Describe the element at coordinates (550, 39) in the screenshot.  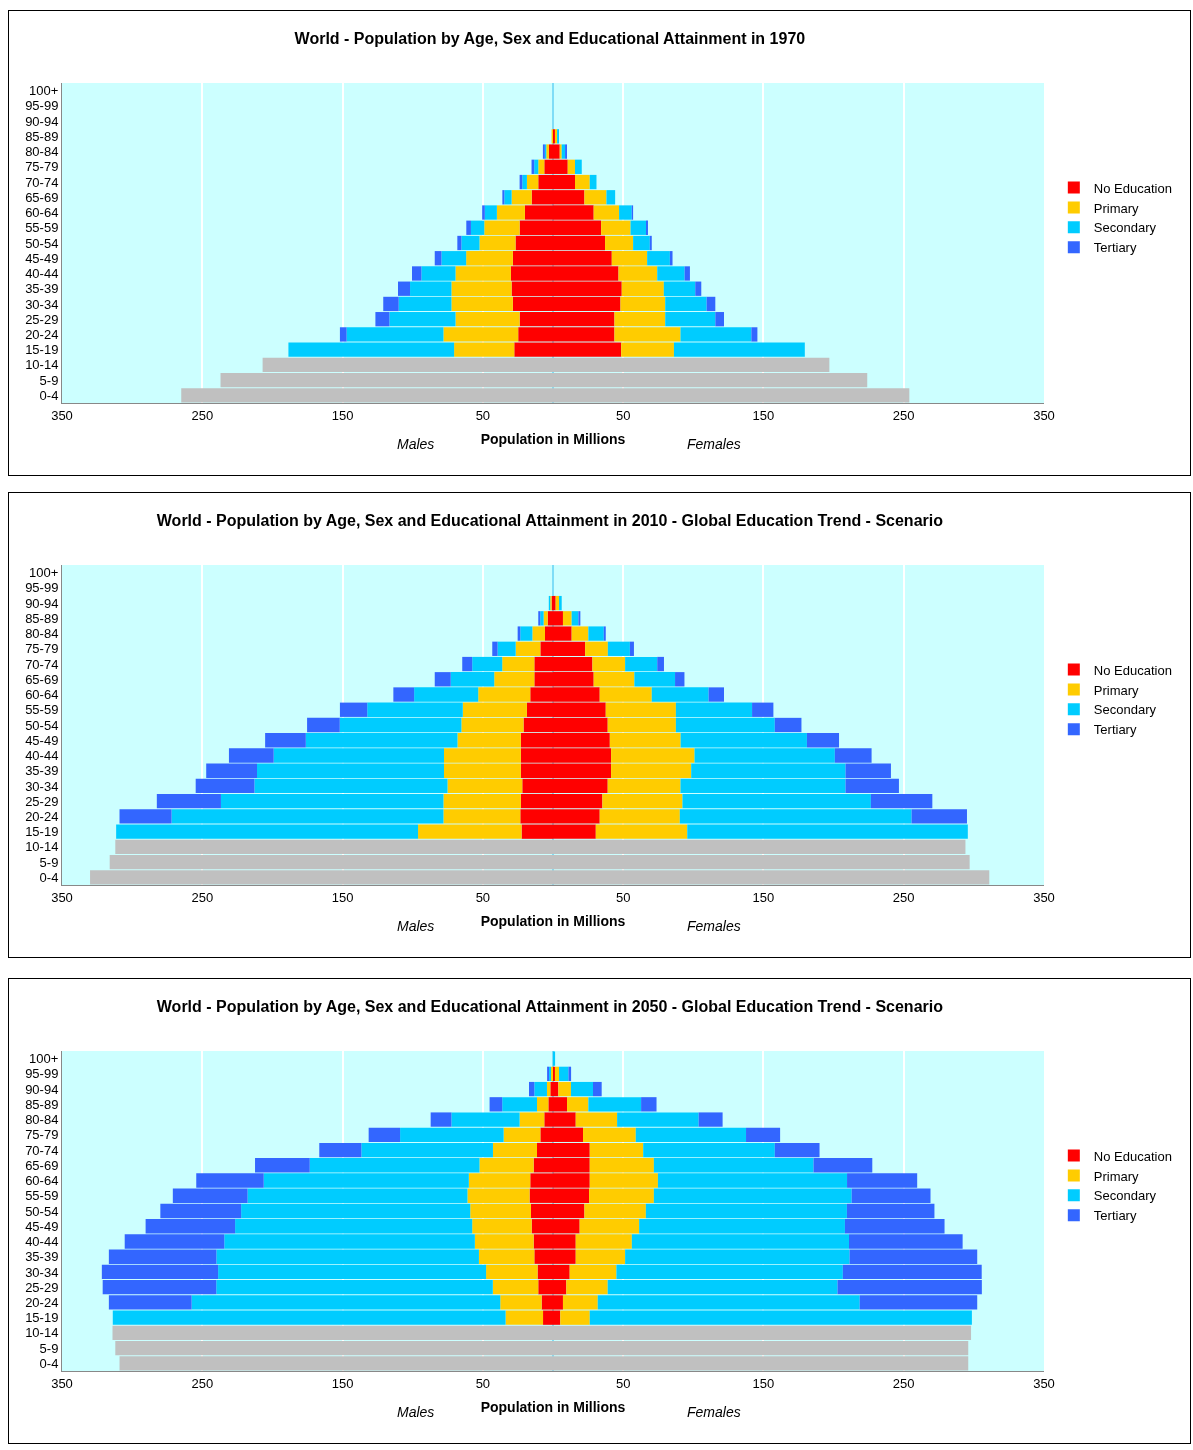
I see `chart-title: World - Population by Age, Sex and Educational Attainment in 1970` at that location.